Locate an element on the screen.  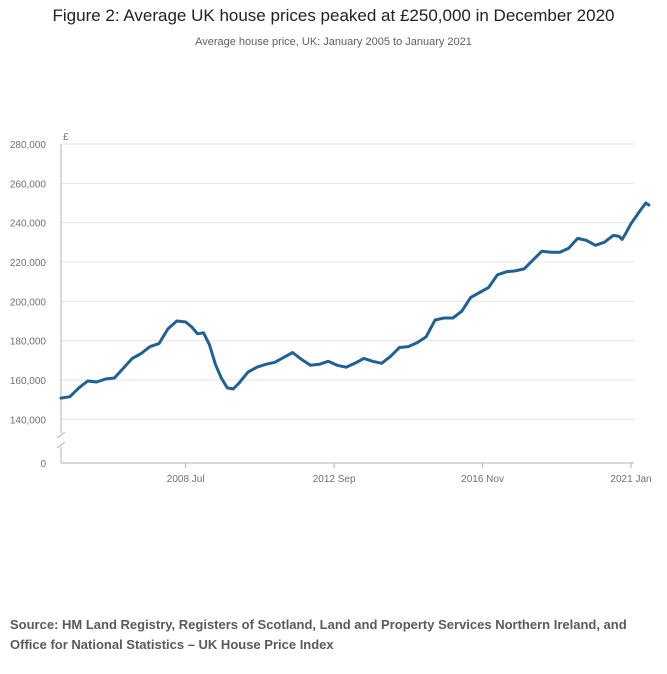
y-tick-label: 200,000 is located at coordinates (28, 302).